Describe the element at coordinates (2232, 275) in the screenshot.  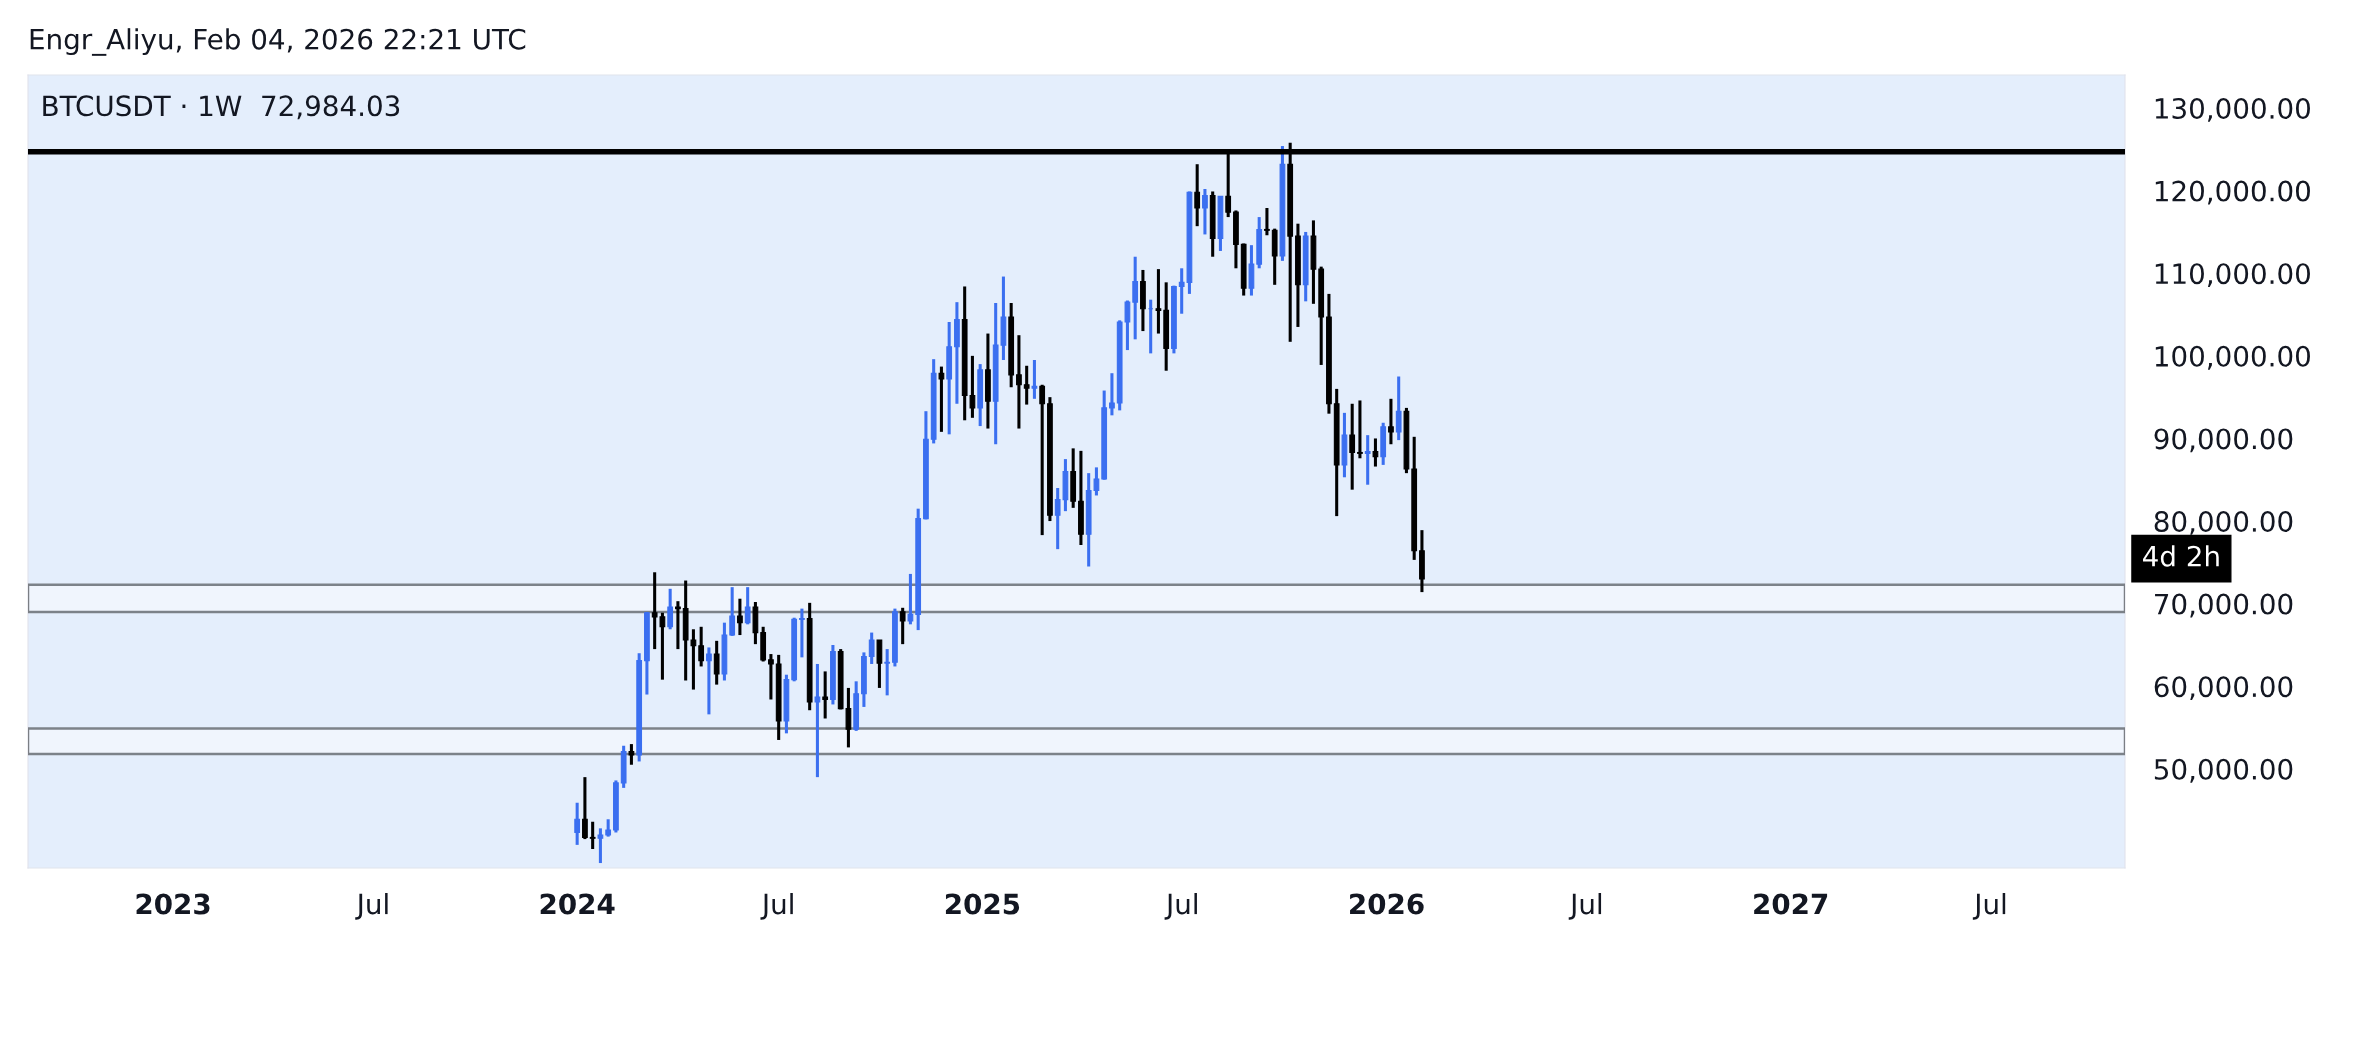
I see `y-tick-label: 110,000.00` at that location.